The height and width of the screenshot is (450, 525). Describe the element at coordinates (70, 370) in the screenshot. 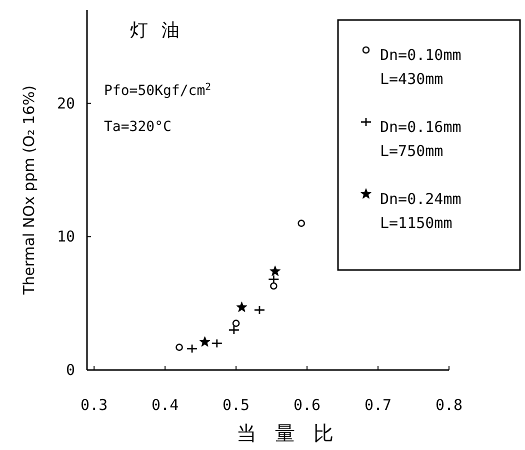

I see `y-tick-label: 0` at that location.